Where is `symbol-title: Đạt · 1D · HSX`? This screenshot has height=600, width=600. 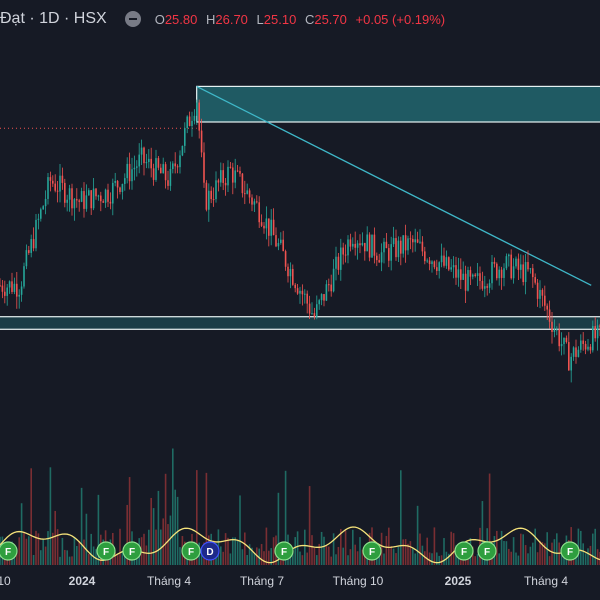
symbol-title: Đạt · 1D · HSX is located at coordinates (53, 18).